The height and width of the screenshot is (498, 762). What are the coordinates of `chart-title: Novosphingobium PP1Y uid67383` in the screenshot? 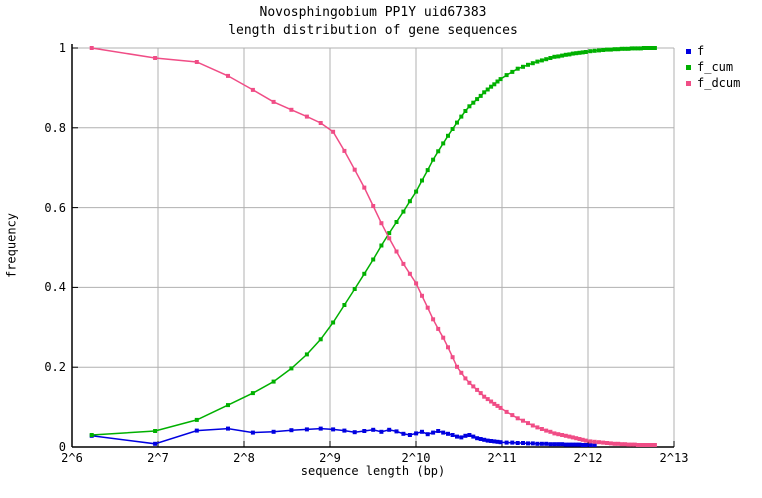 It's located at (373, 12).